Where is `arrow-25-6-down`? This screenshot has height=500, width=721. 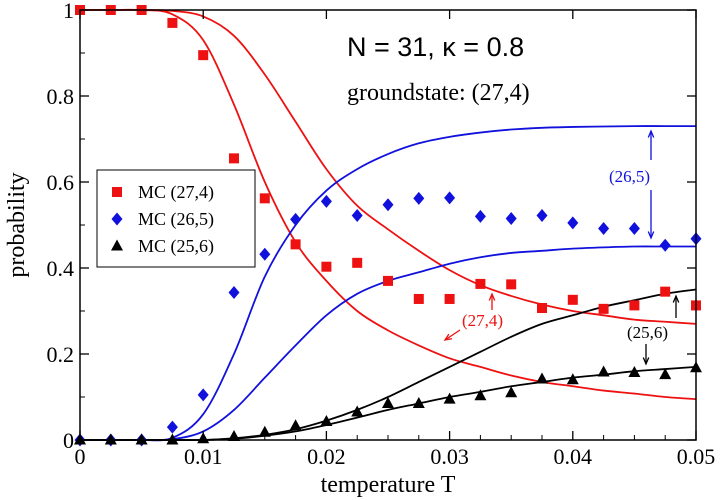 arrow-25-6-down is located at coordinates (646, 355).